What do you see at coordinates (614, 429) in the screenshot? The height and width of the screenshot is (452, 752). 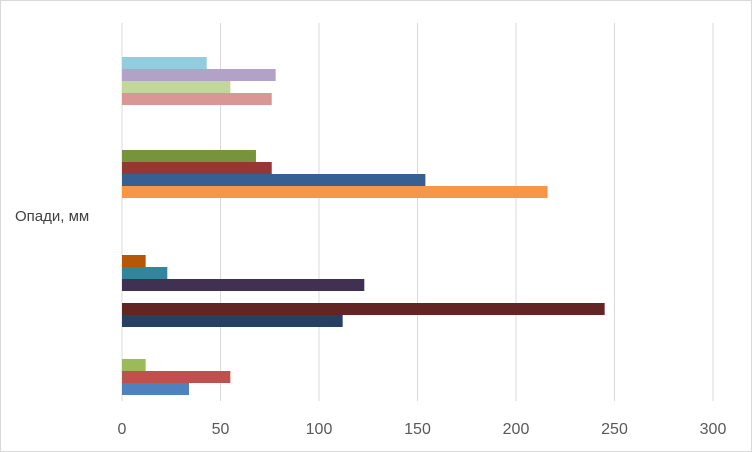 I see `x-tick-label: 250` at bounding box center [614, 429].